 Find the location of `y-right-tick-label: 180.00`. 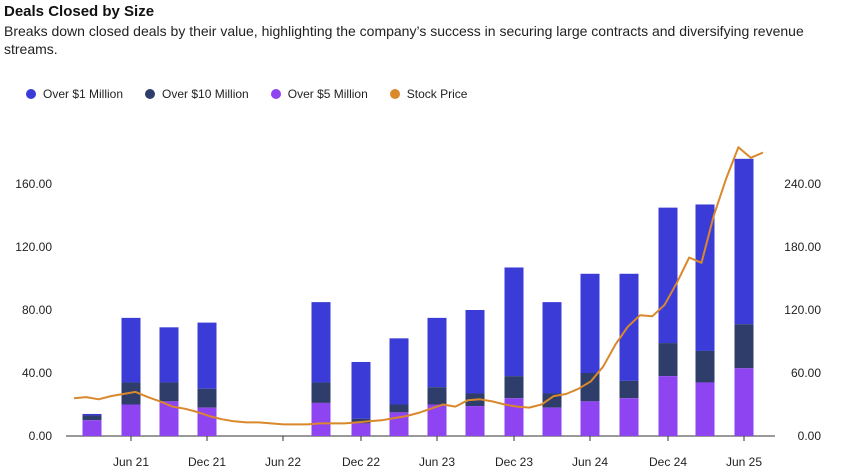

y-right-tick-label: 180.00 is located at coordinates (802, 247).